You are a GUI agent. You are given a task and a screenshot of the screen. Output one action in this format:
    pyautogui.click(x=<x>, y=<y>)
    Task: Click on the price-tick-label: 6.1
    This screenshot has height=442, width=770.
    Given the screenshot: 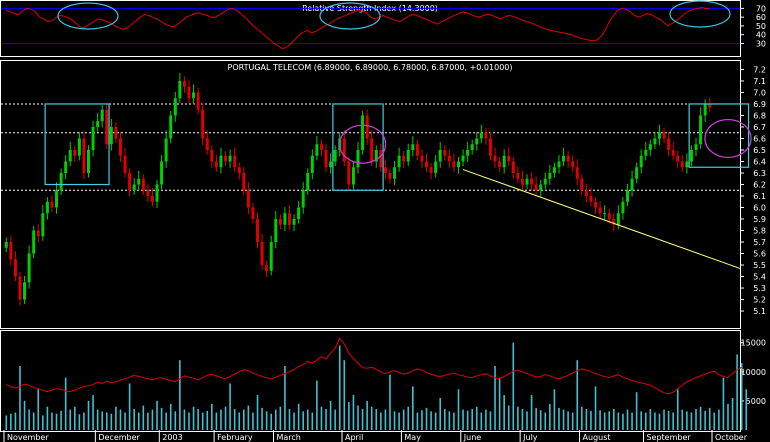 What is the action you would take?
    pyautogui.click(x=759, y=196)
    